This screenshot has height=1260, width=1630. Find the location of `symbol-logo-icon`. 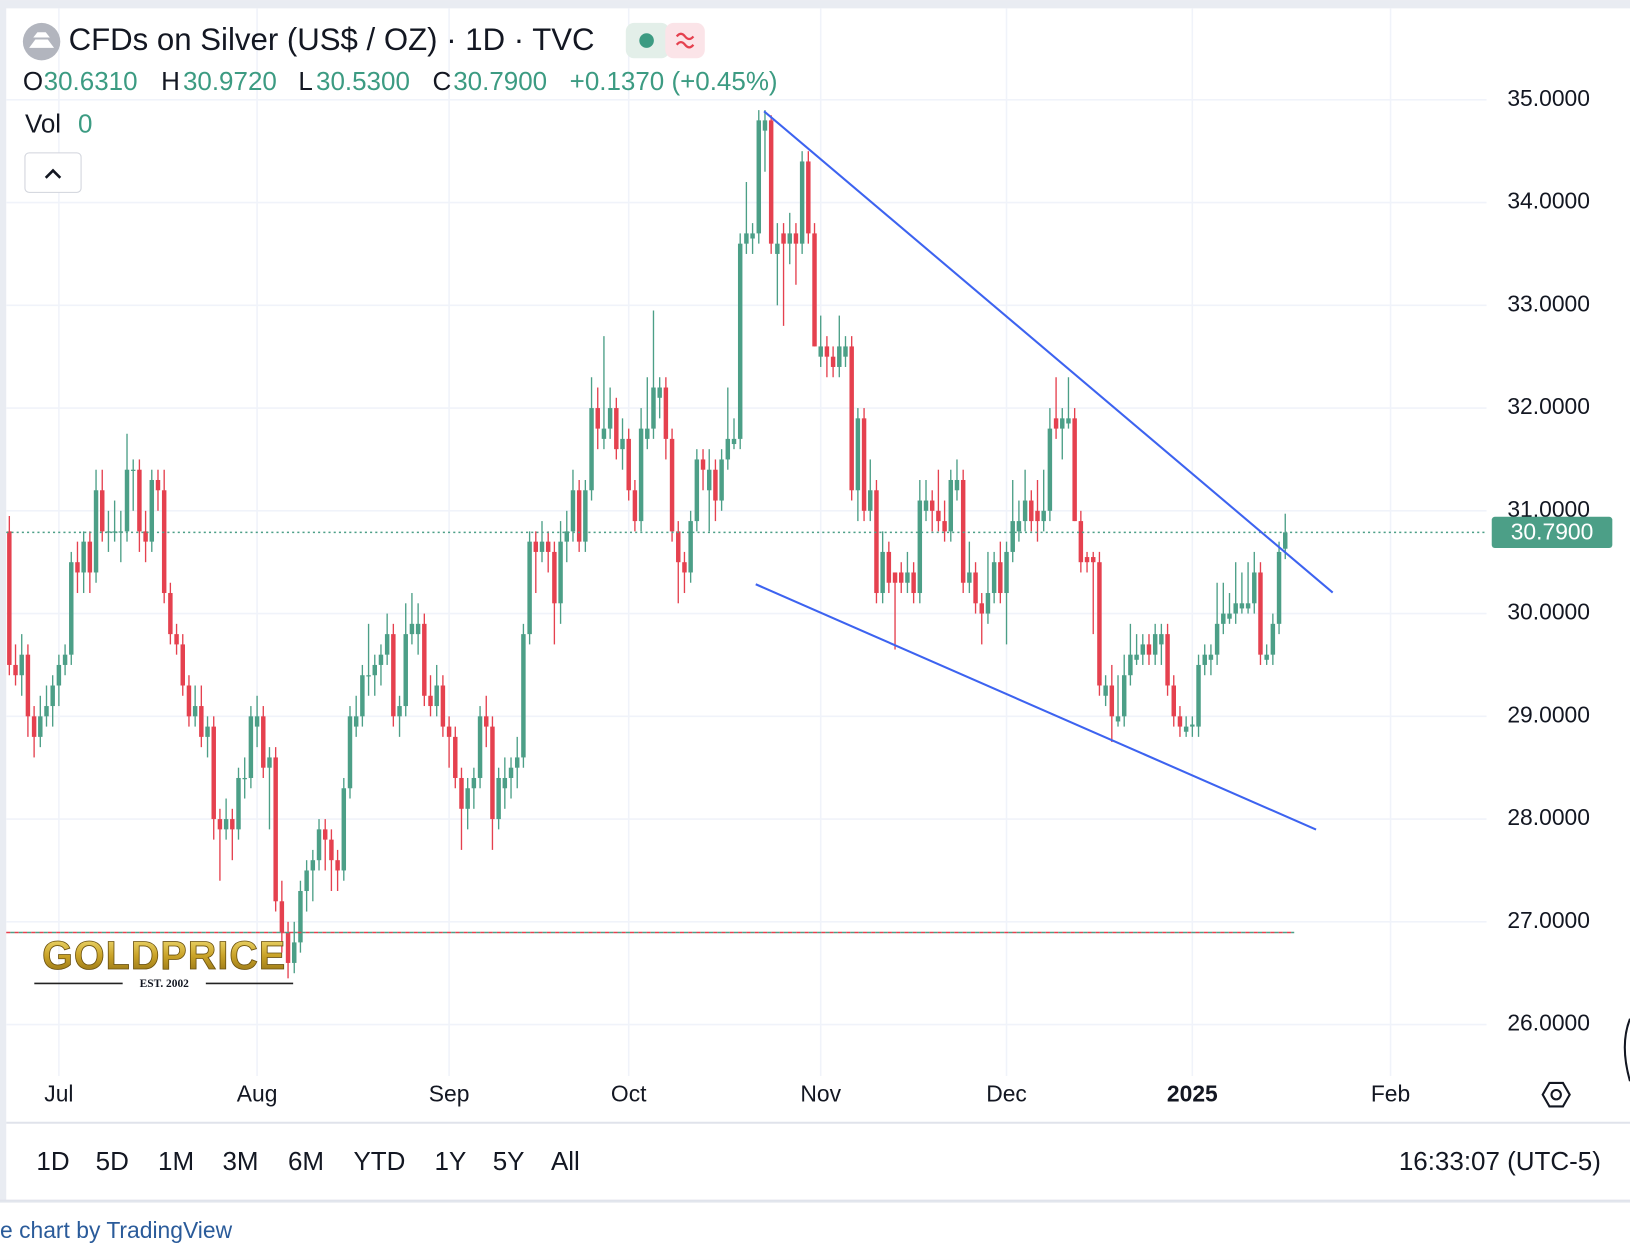

symbol-logo-icon is located at coordinates (42, 40).